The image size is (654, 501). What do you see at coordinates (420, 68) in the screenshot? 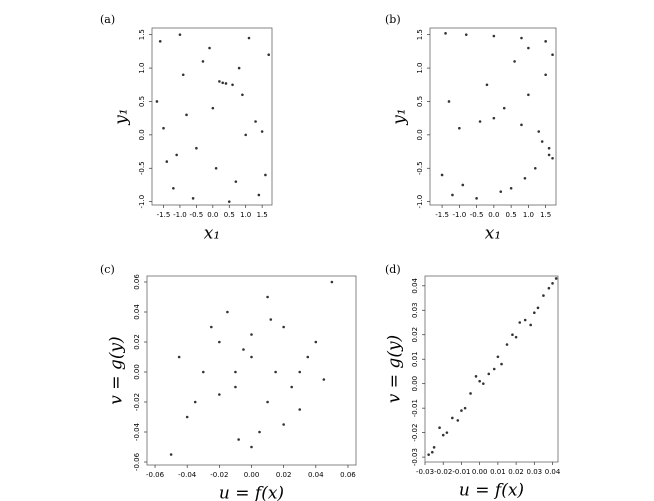
I see `y-tick-label: 1.0` at bounding box center [420, 68].